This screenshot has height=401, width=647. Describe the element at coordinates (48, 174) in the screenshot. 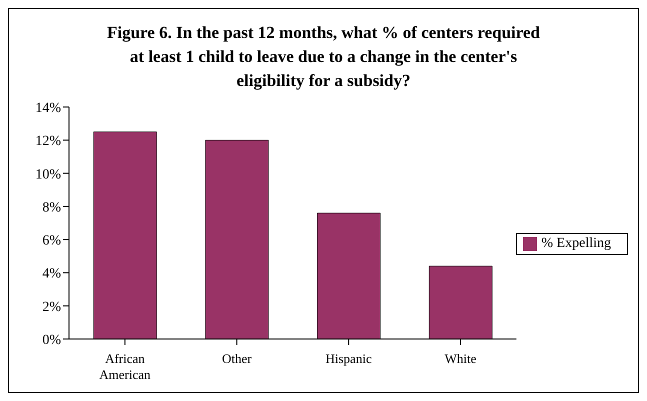

I see `y-tick-label: 10%` at that location.